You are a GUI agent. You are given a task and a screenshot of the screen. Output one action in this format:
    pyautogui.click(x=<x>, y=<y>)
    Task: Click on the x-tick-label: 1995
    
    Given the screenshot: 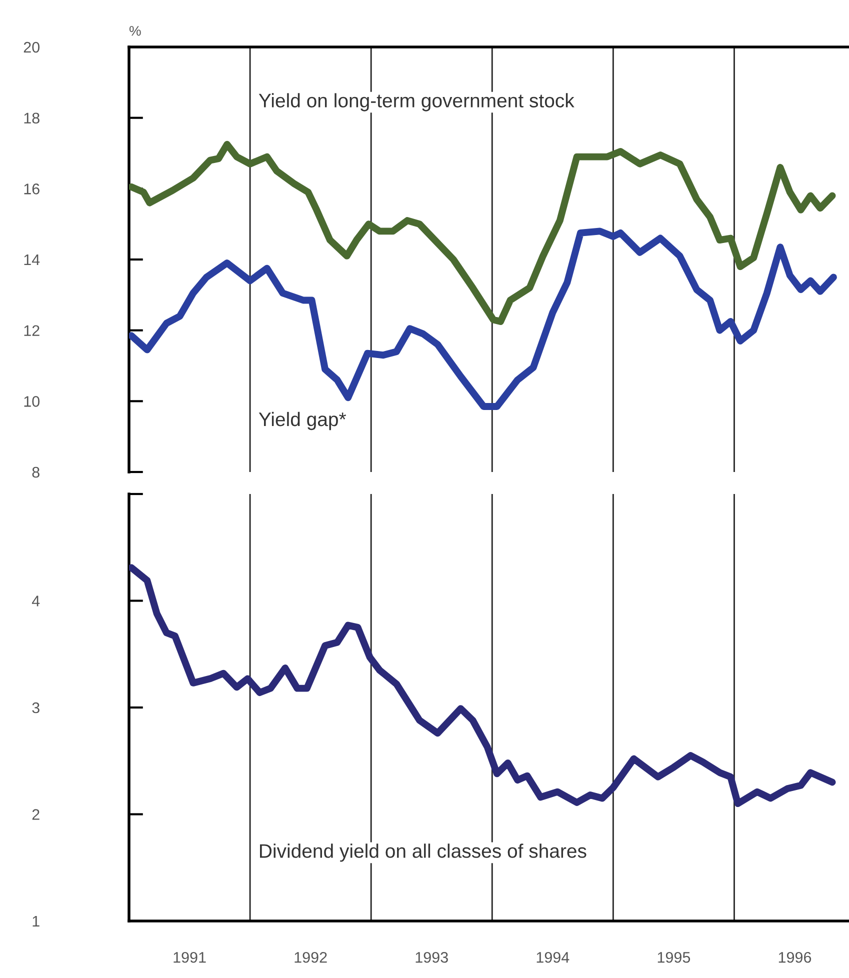 What is the action you would take?
    pyautogui.click(x=674, y=957)
    